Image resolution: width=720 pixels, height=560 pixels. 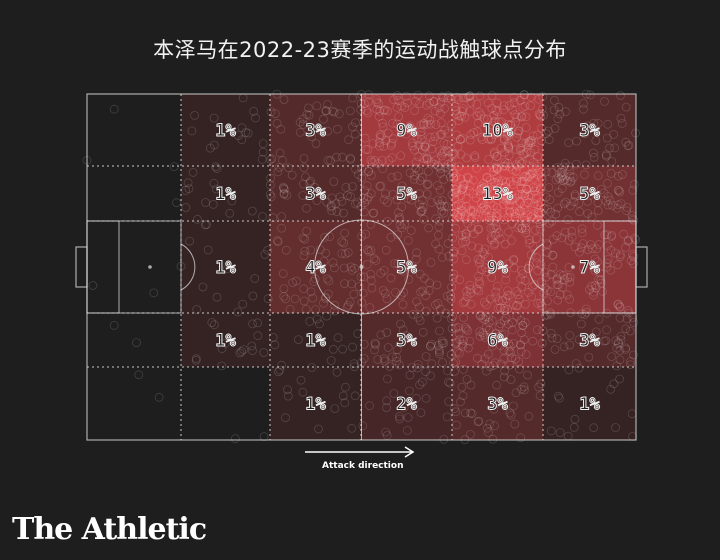 What do you see at coordinates (406, 193) in the screenshot?
I see `heat-cell-r1-c3` at bounding box center [406, 193].